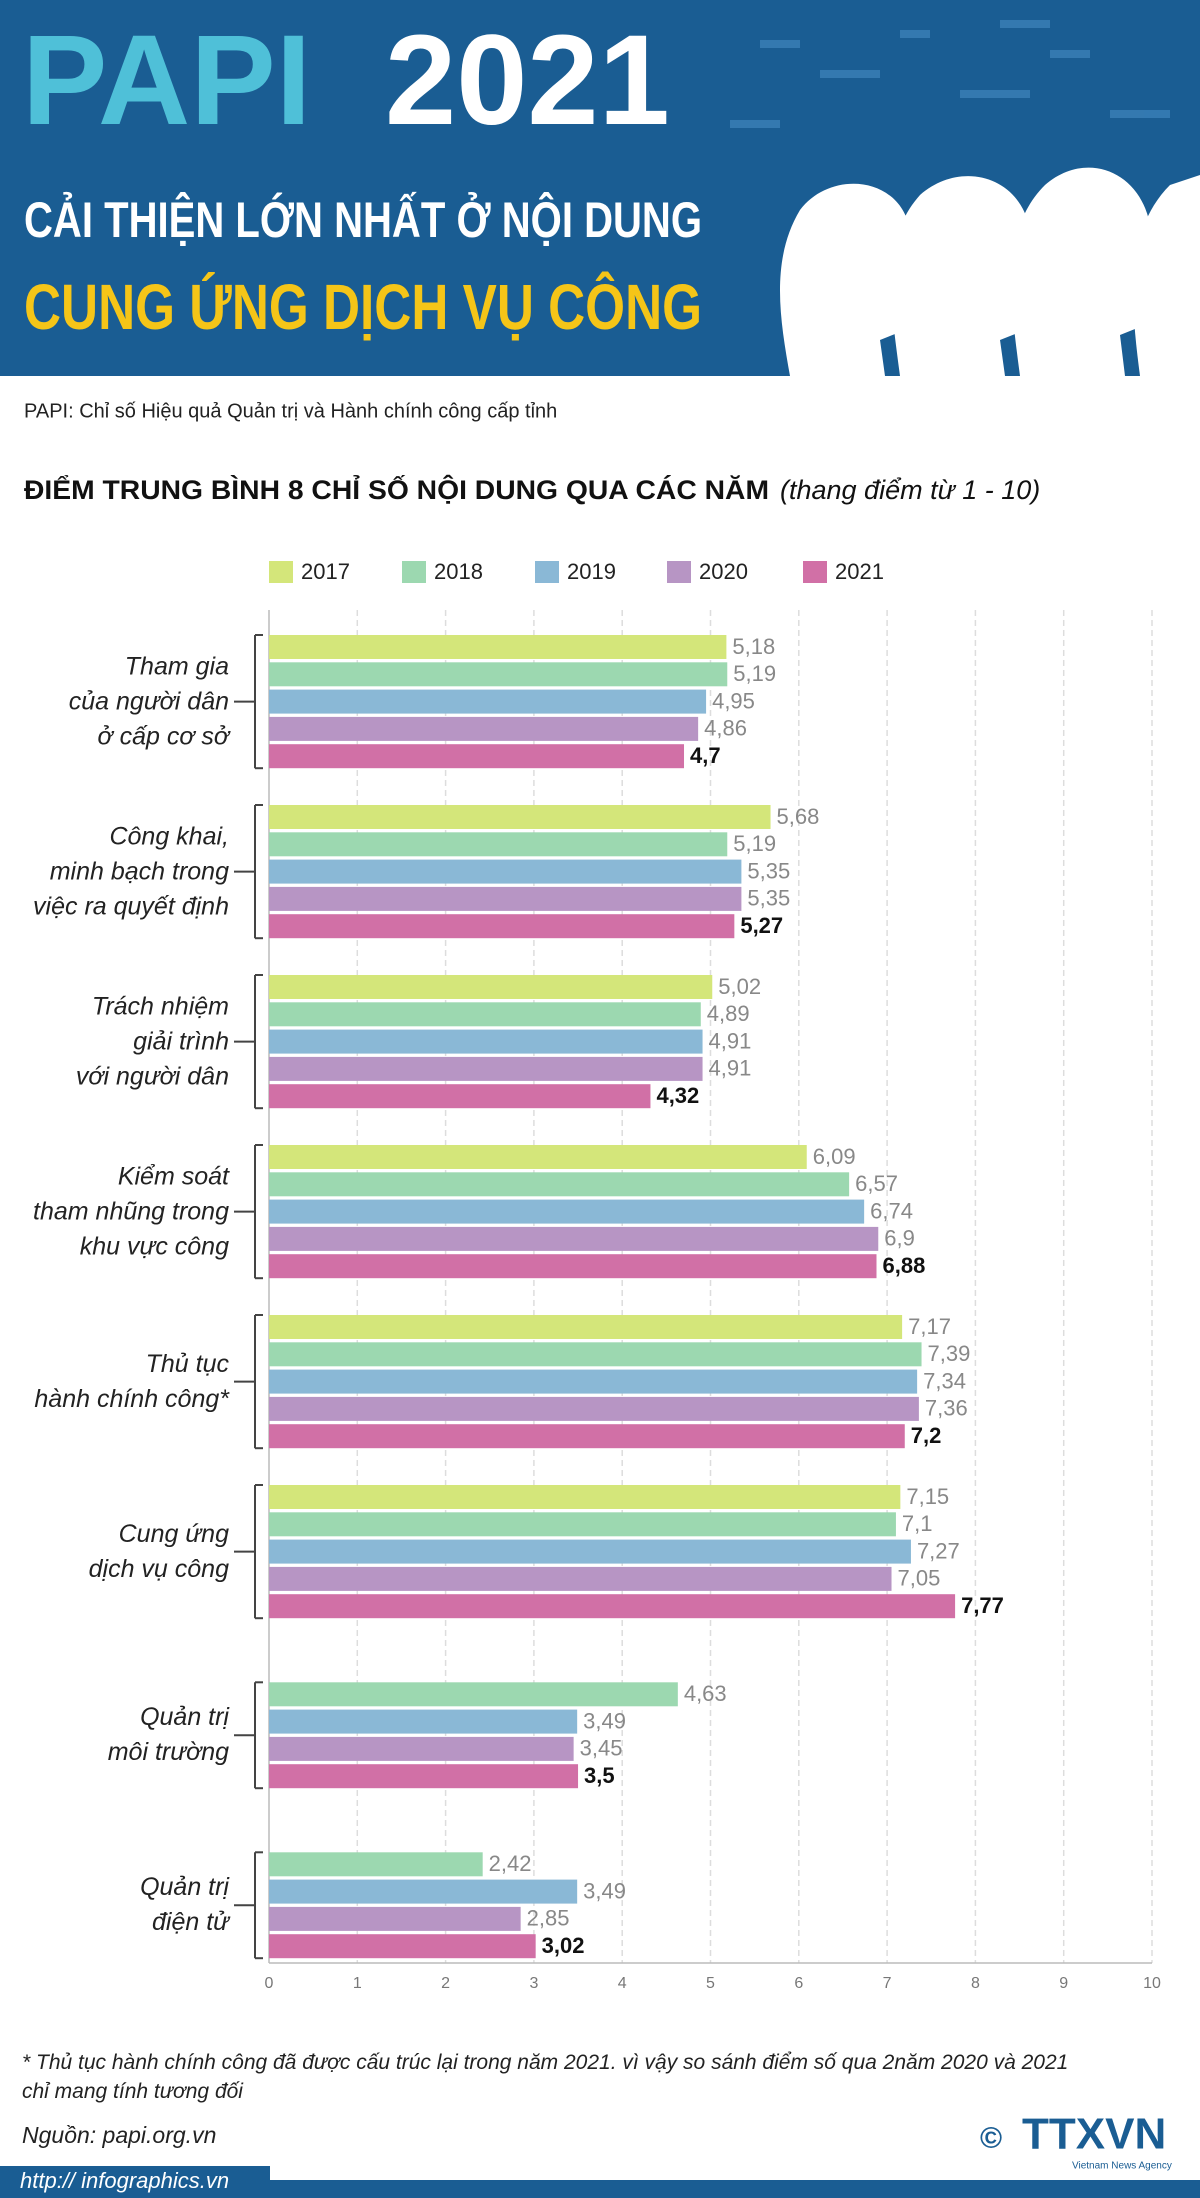 The width and height of the screenshot is (1200, 2198). What do you see at coordinates (910, 490) in the screenshot?
I see `chart-subtitle: (thang điểm từ 1 - 10)` at bounding box center [910, 490].